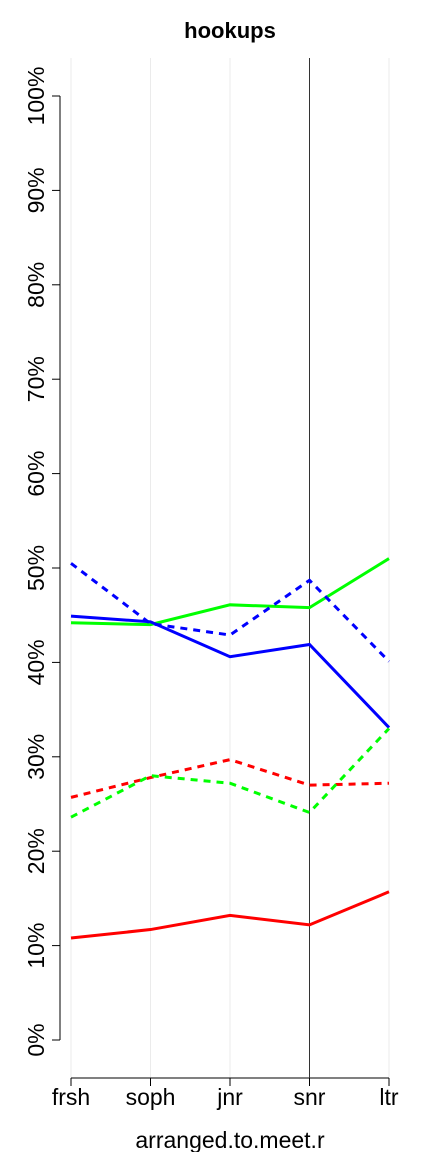  Describe the element at coordinates (230, 30) in the screenshot. I see `chart-title: hookups` at that location.